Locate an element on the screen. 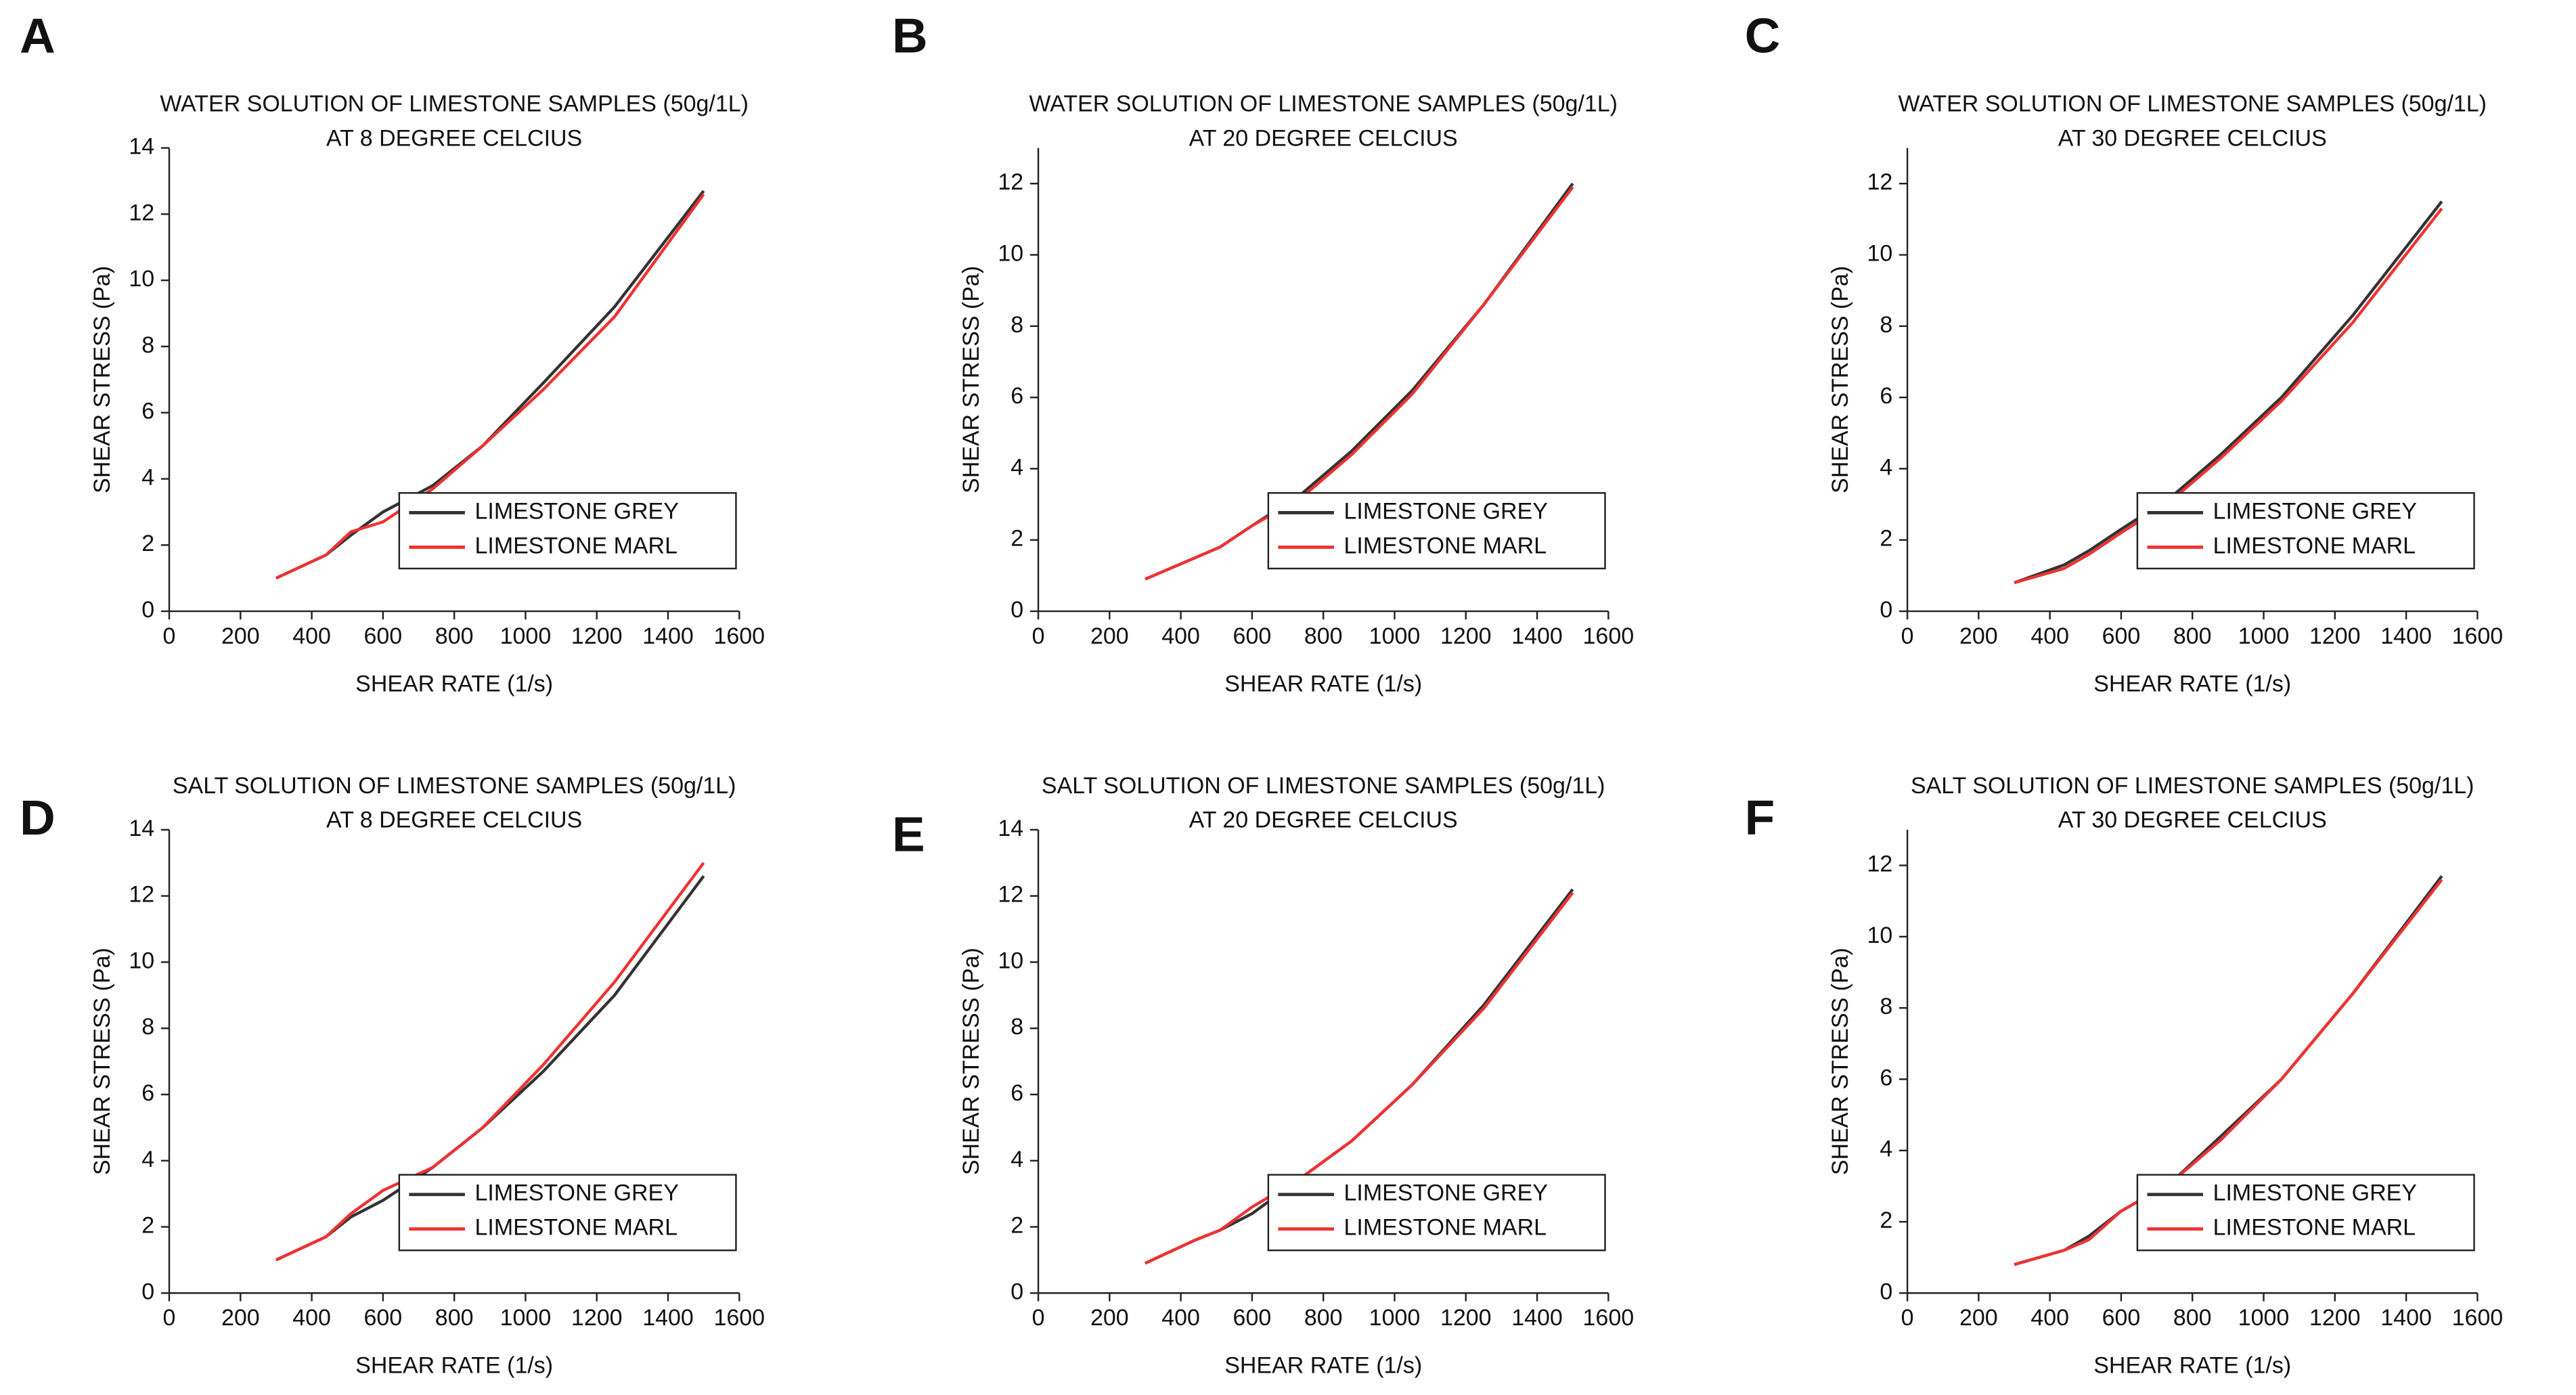  panel-letter: A is located at coordinates (37, 37).